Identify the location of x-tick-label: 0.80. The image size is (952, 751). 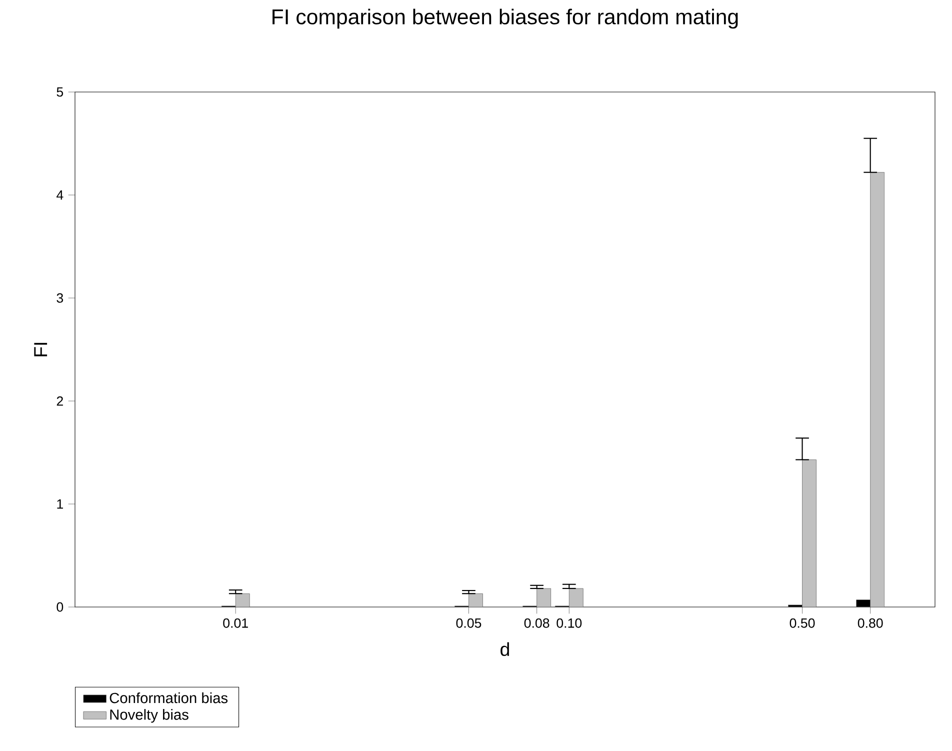
(870, 623).